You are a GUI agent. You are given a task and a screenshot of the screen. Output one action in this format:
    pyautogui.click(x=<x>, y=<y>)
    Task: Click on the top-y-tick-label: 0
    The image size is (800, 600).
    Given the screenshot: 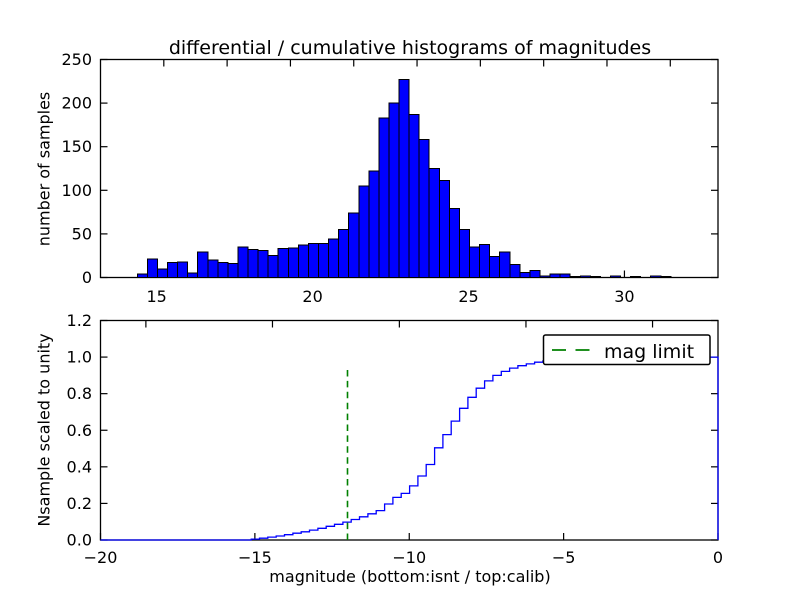 What is the action you would take?
    pyautogui.click(x=87, y=277)
    